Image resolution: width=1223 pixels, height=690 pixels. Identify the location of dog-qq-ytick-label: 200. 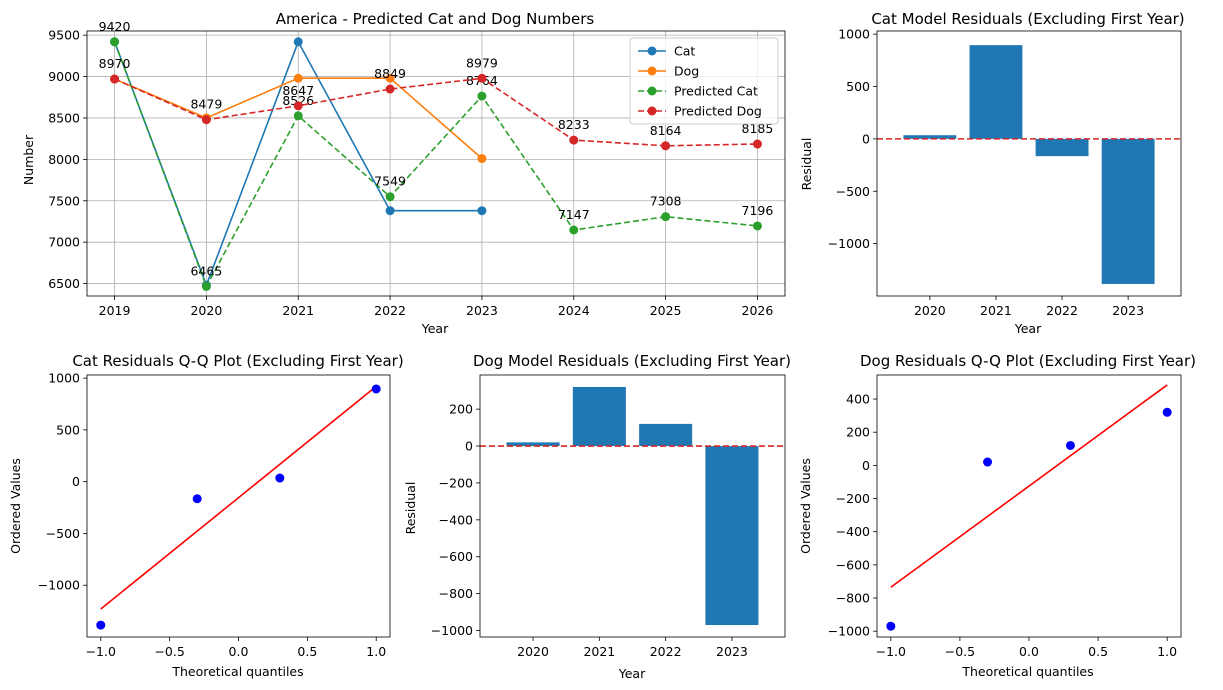
(858, 432).